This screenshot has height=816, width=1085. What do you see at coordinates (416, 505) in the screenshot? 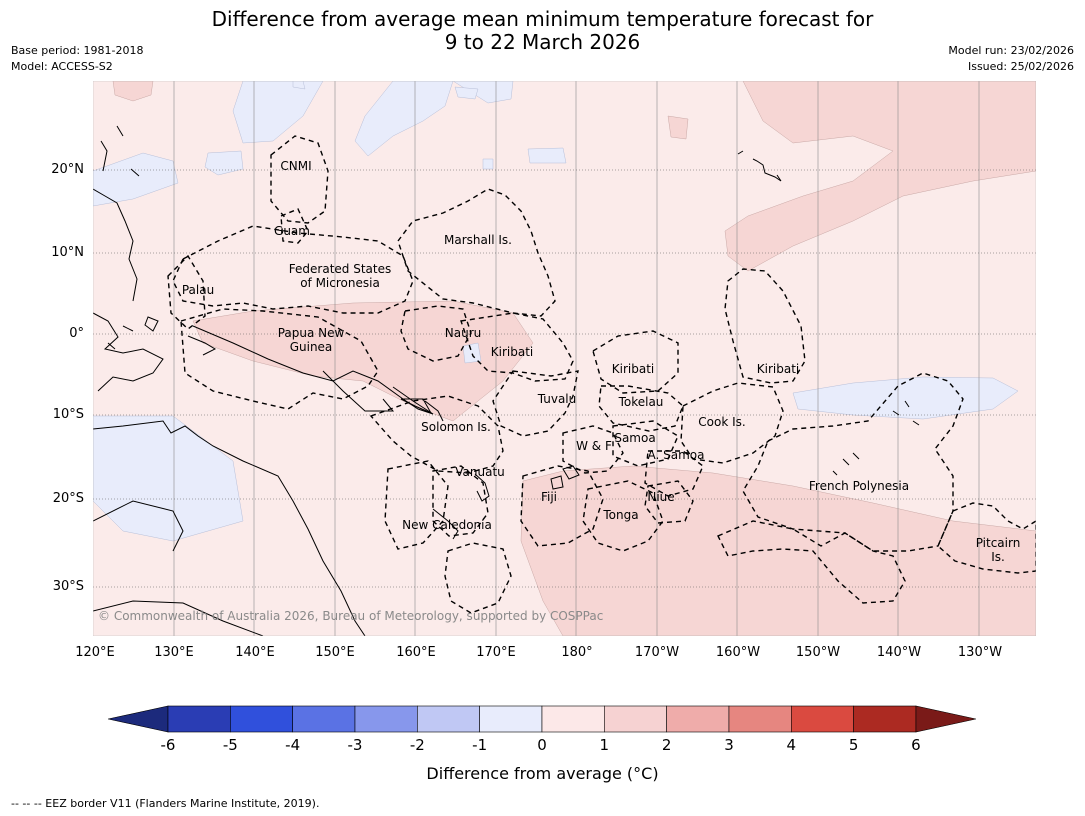
I see `eez-new-caledonia` at bounding box center [416, 505].